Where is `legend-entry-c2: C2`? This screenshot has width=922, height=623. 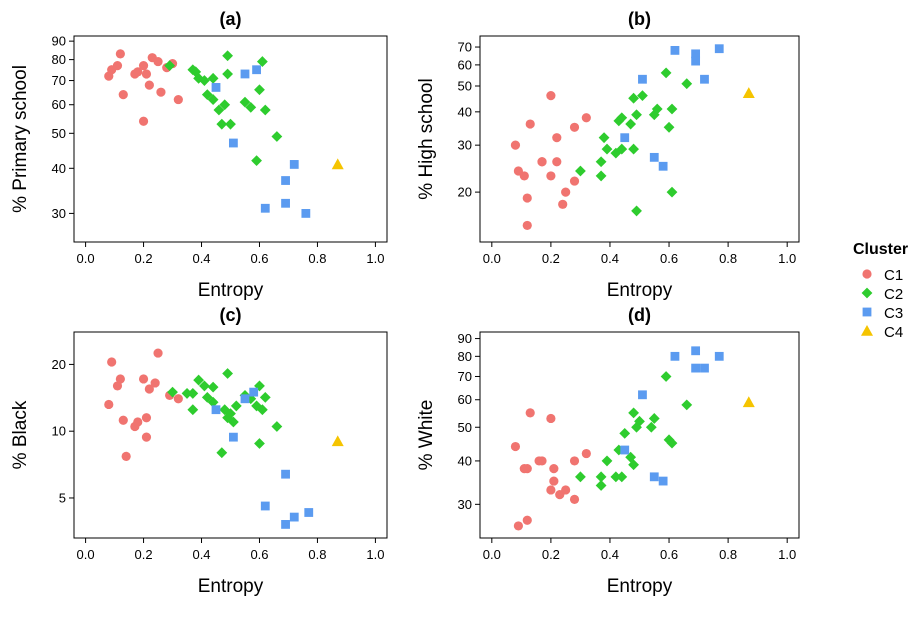 legend-entry-c2: C2 is located at coordinates (882, 294).